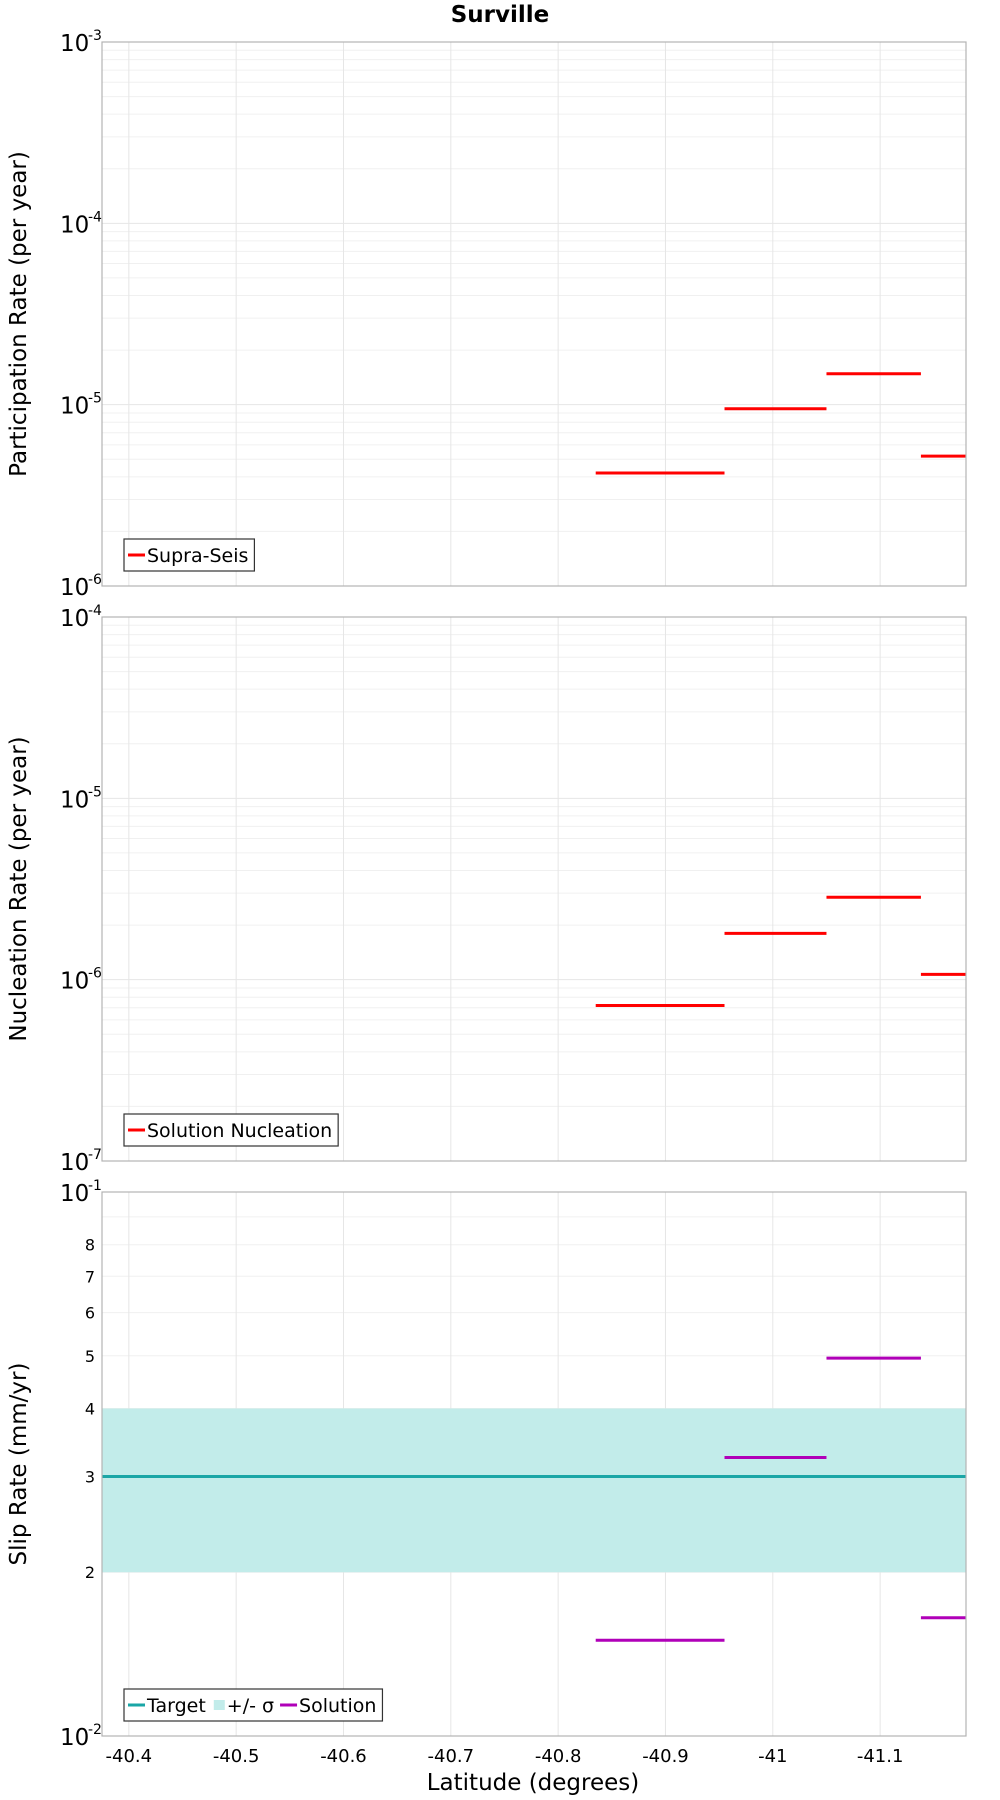 Image resolution: width=1000 pixels, height=1800 pixels. I want to click on y-minor-tick-label: 8, so click(90, 1245).